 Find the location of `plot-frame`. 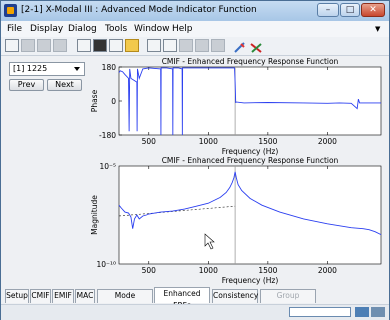

plot-frame is located at coordinates (250, 101).